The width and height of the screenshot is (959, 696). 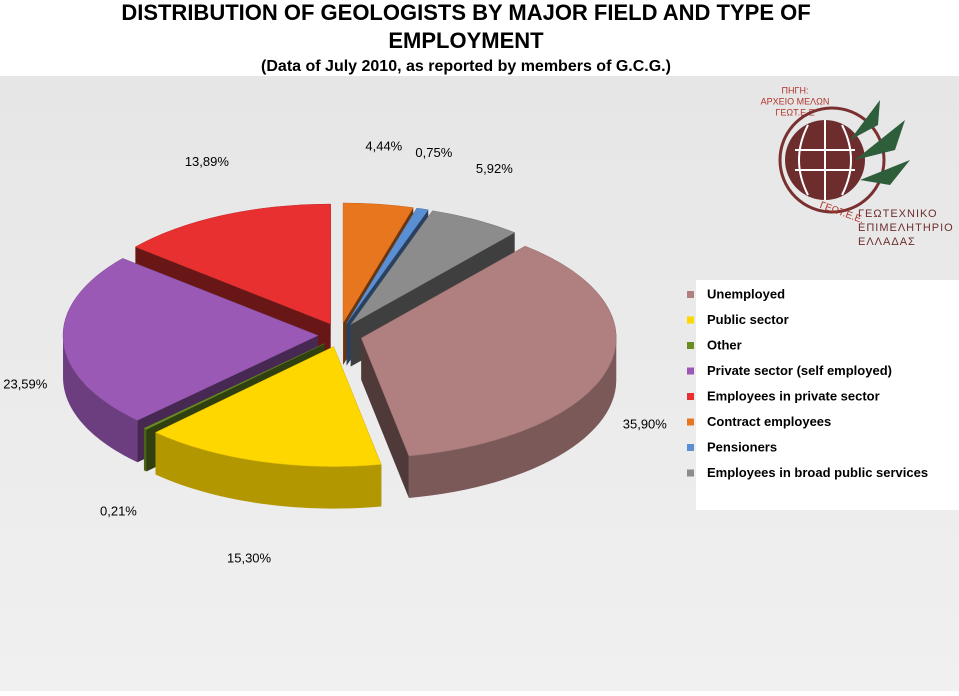 I want to click on legend-label: Employees in broad public services, so click(x=817, y=472).